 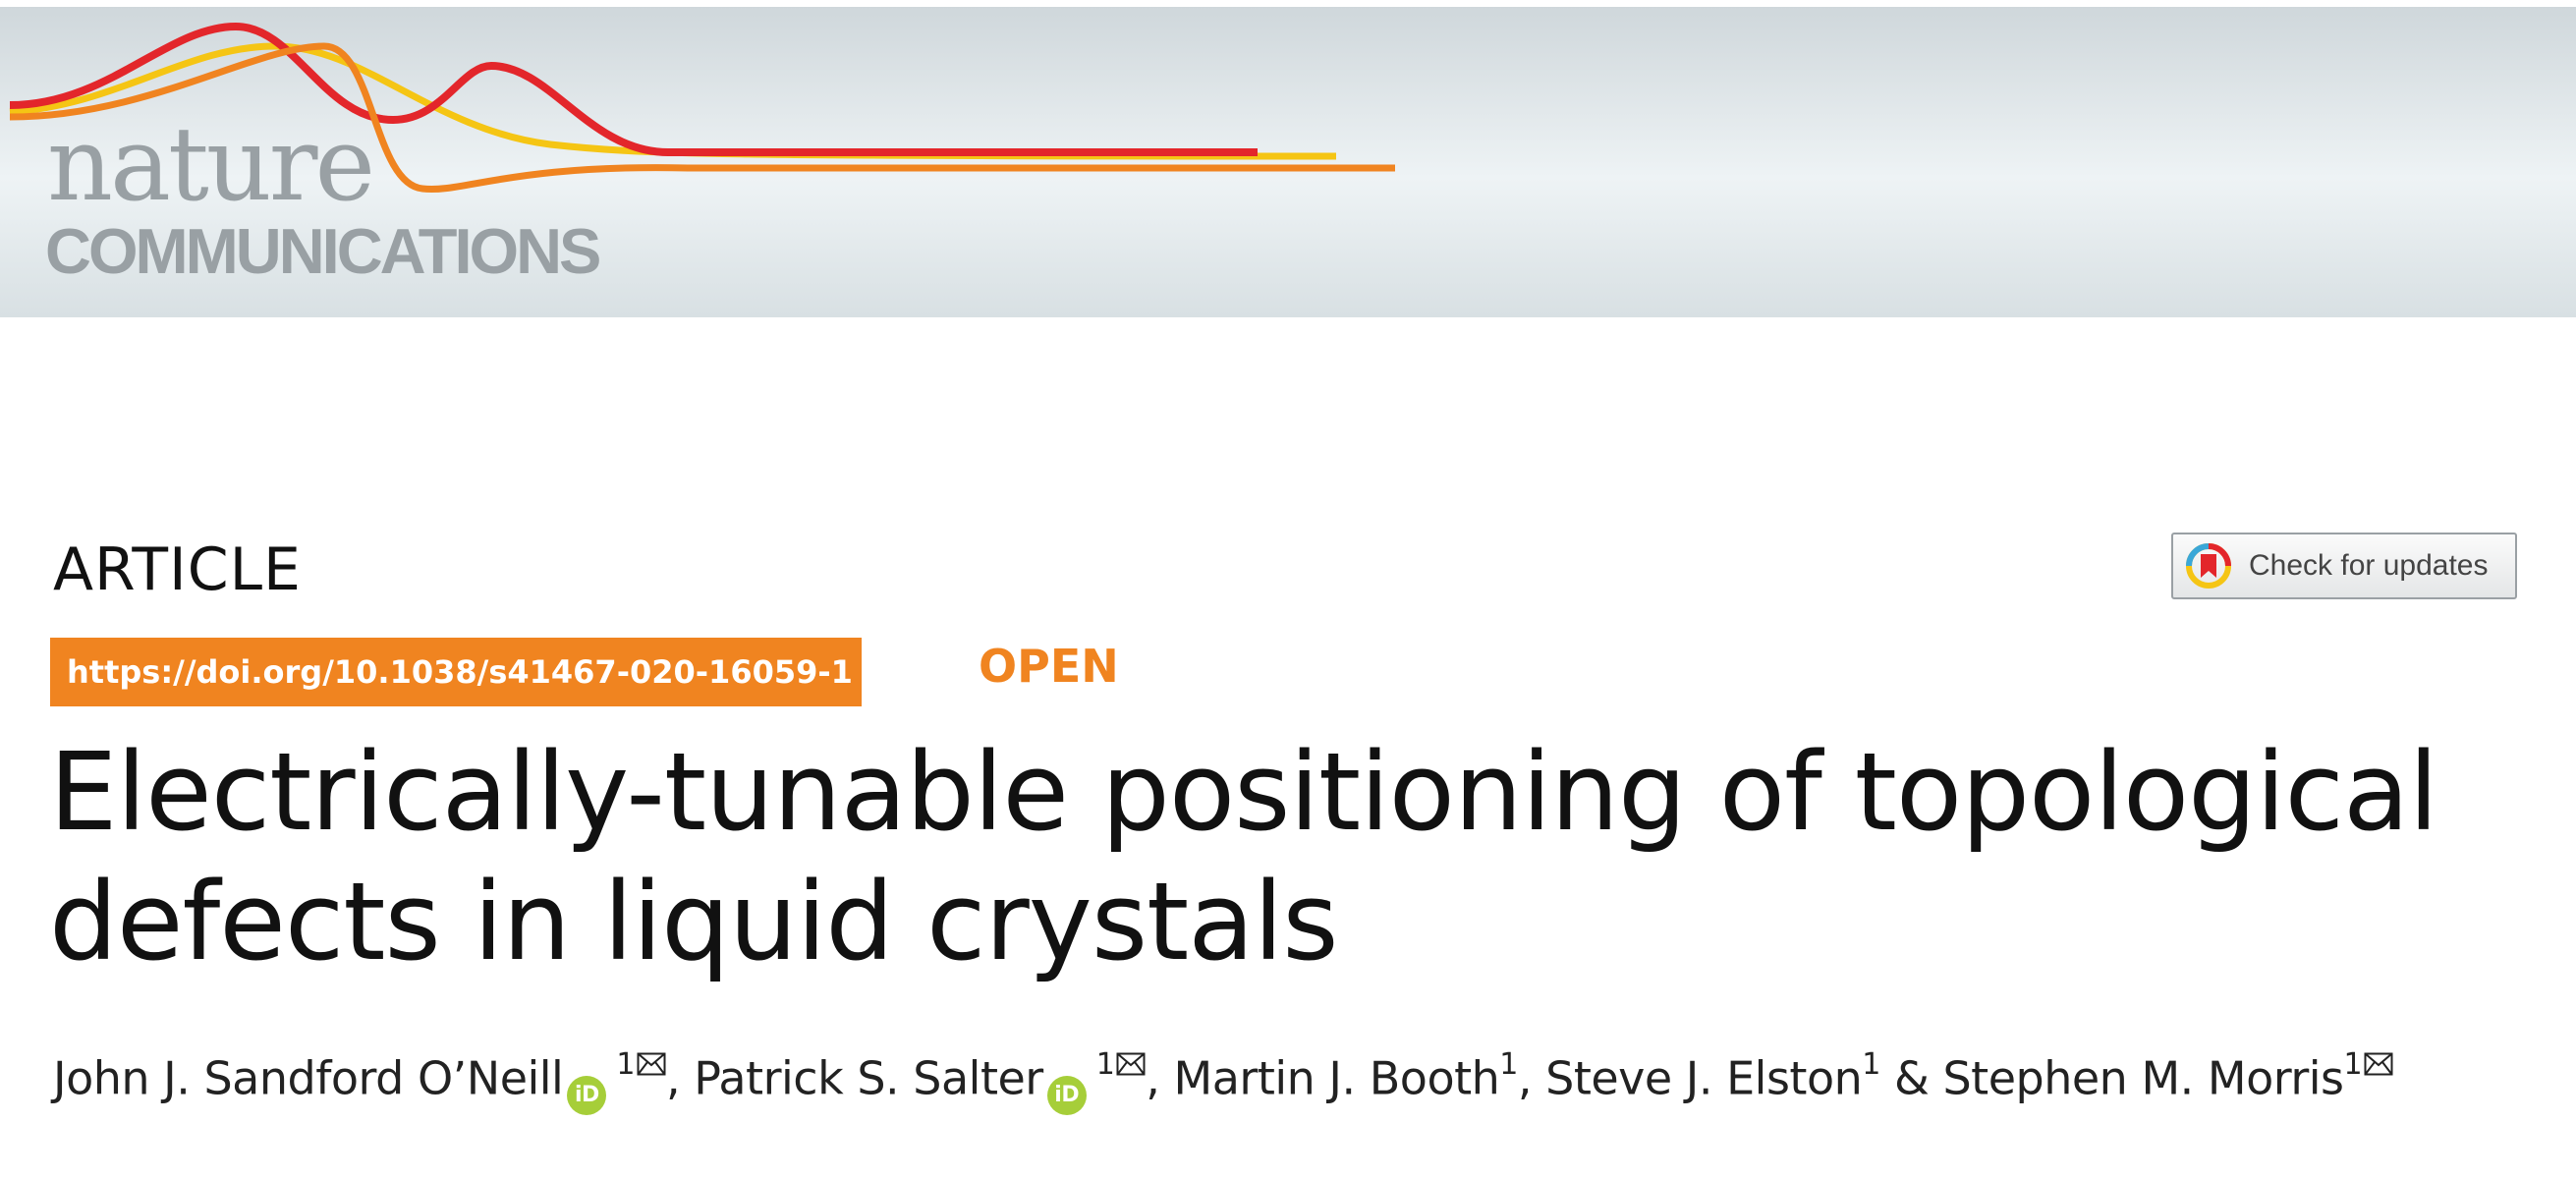 What do you see at coordinates (1336, 1078) in the screenshot?
I see `author-name: Martin J. Booth` at bounding box center [1336, 1078].